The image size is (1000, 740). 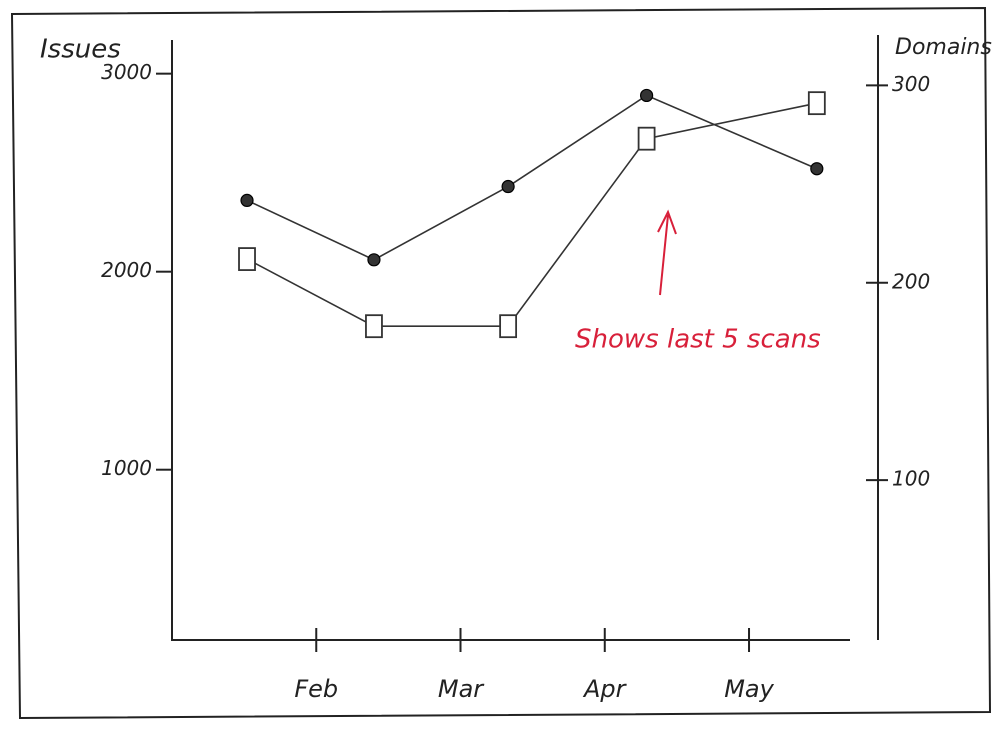 I want to click on x-tick-label: Apr, so click(x=605, y=689).